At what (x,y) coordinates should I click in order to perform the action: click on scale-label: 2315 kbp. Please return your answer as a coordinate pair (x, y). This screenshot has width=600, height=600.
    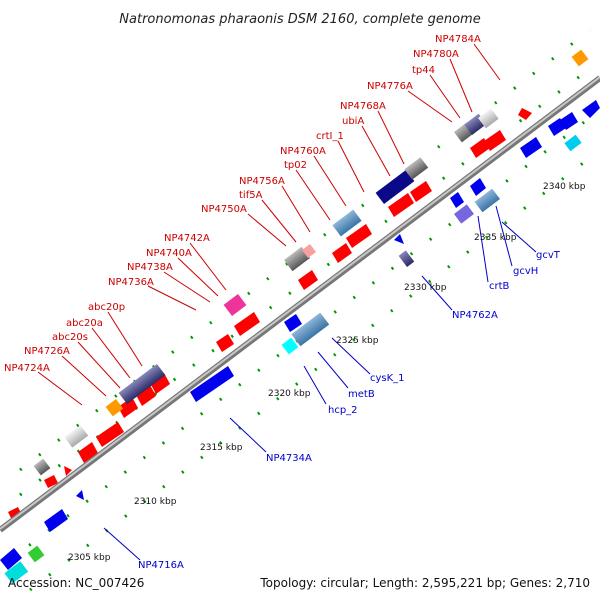
    Looking at the image, I should click on (221, 448).